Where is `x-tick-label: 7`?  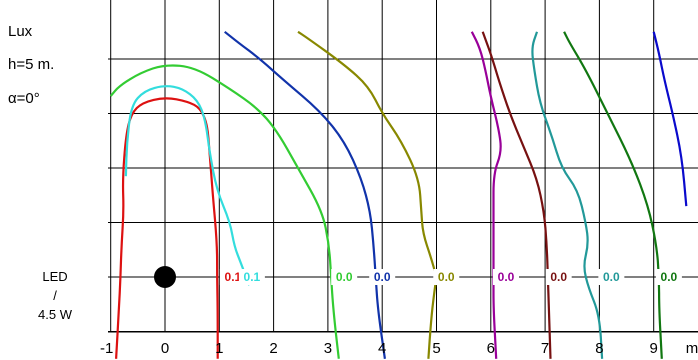
x-tick-label: 7 is located at coordinates (545, 348).